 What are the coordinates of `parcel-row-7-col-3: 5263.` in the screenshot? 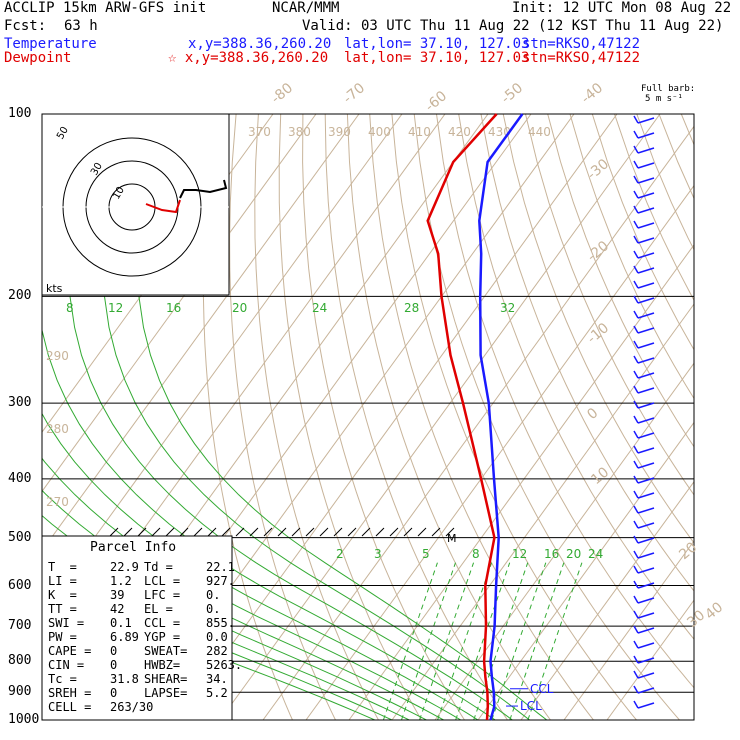 It's located at (224, 665).